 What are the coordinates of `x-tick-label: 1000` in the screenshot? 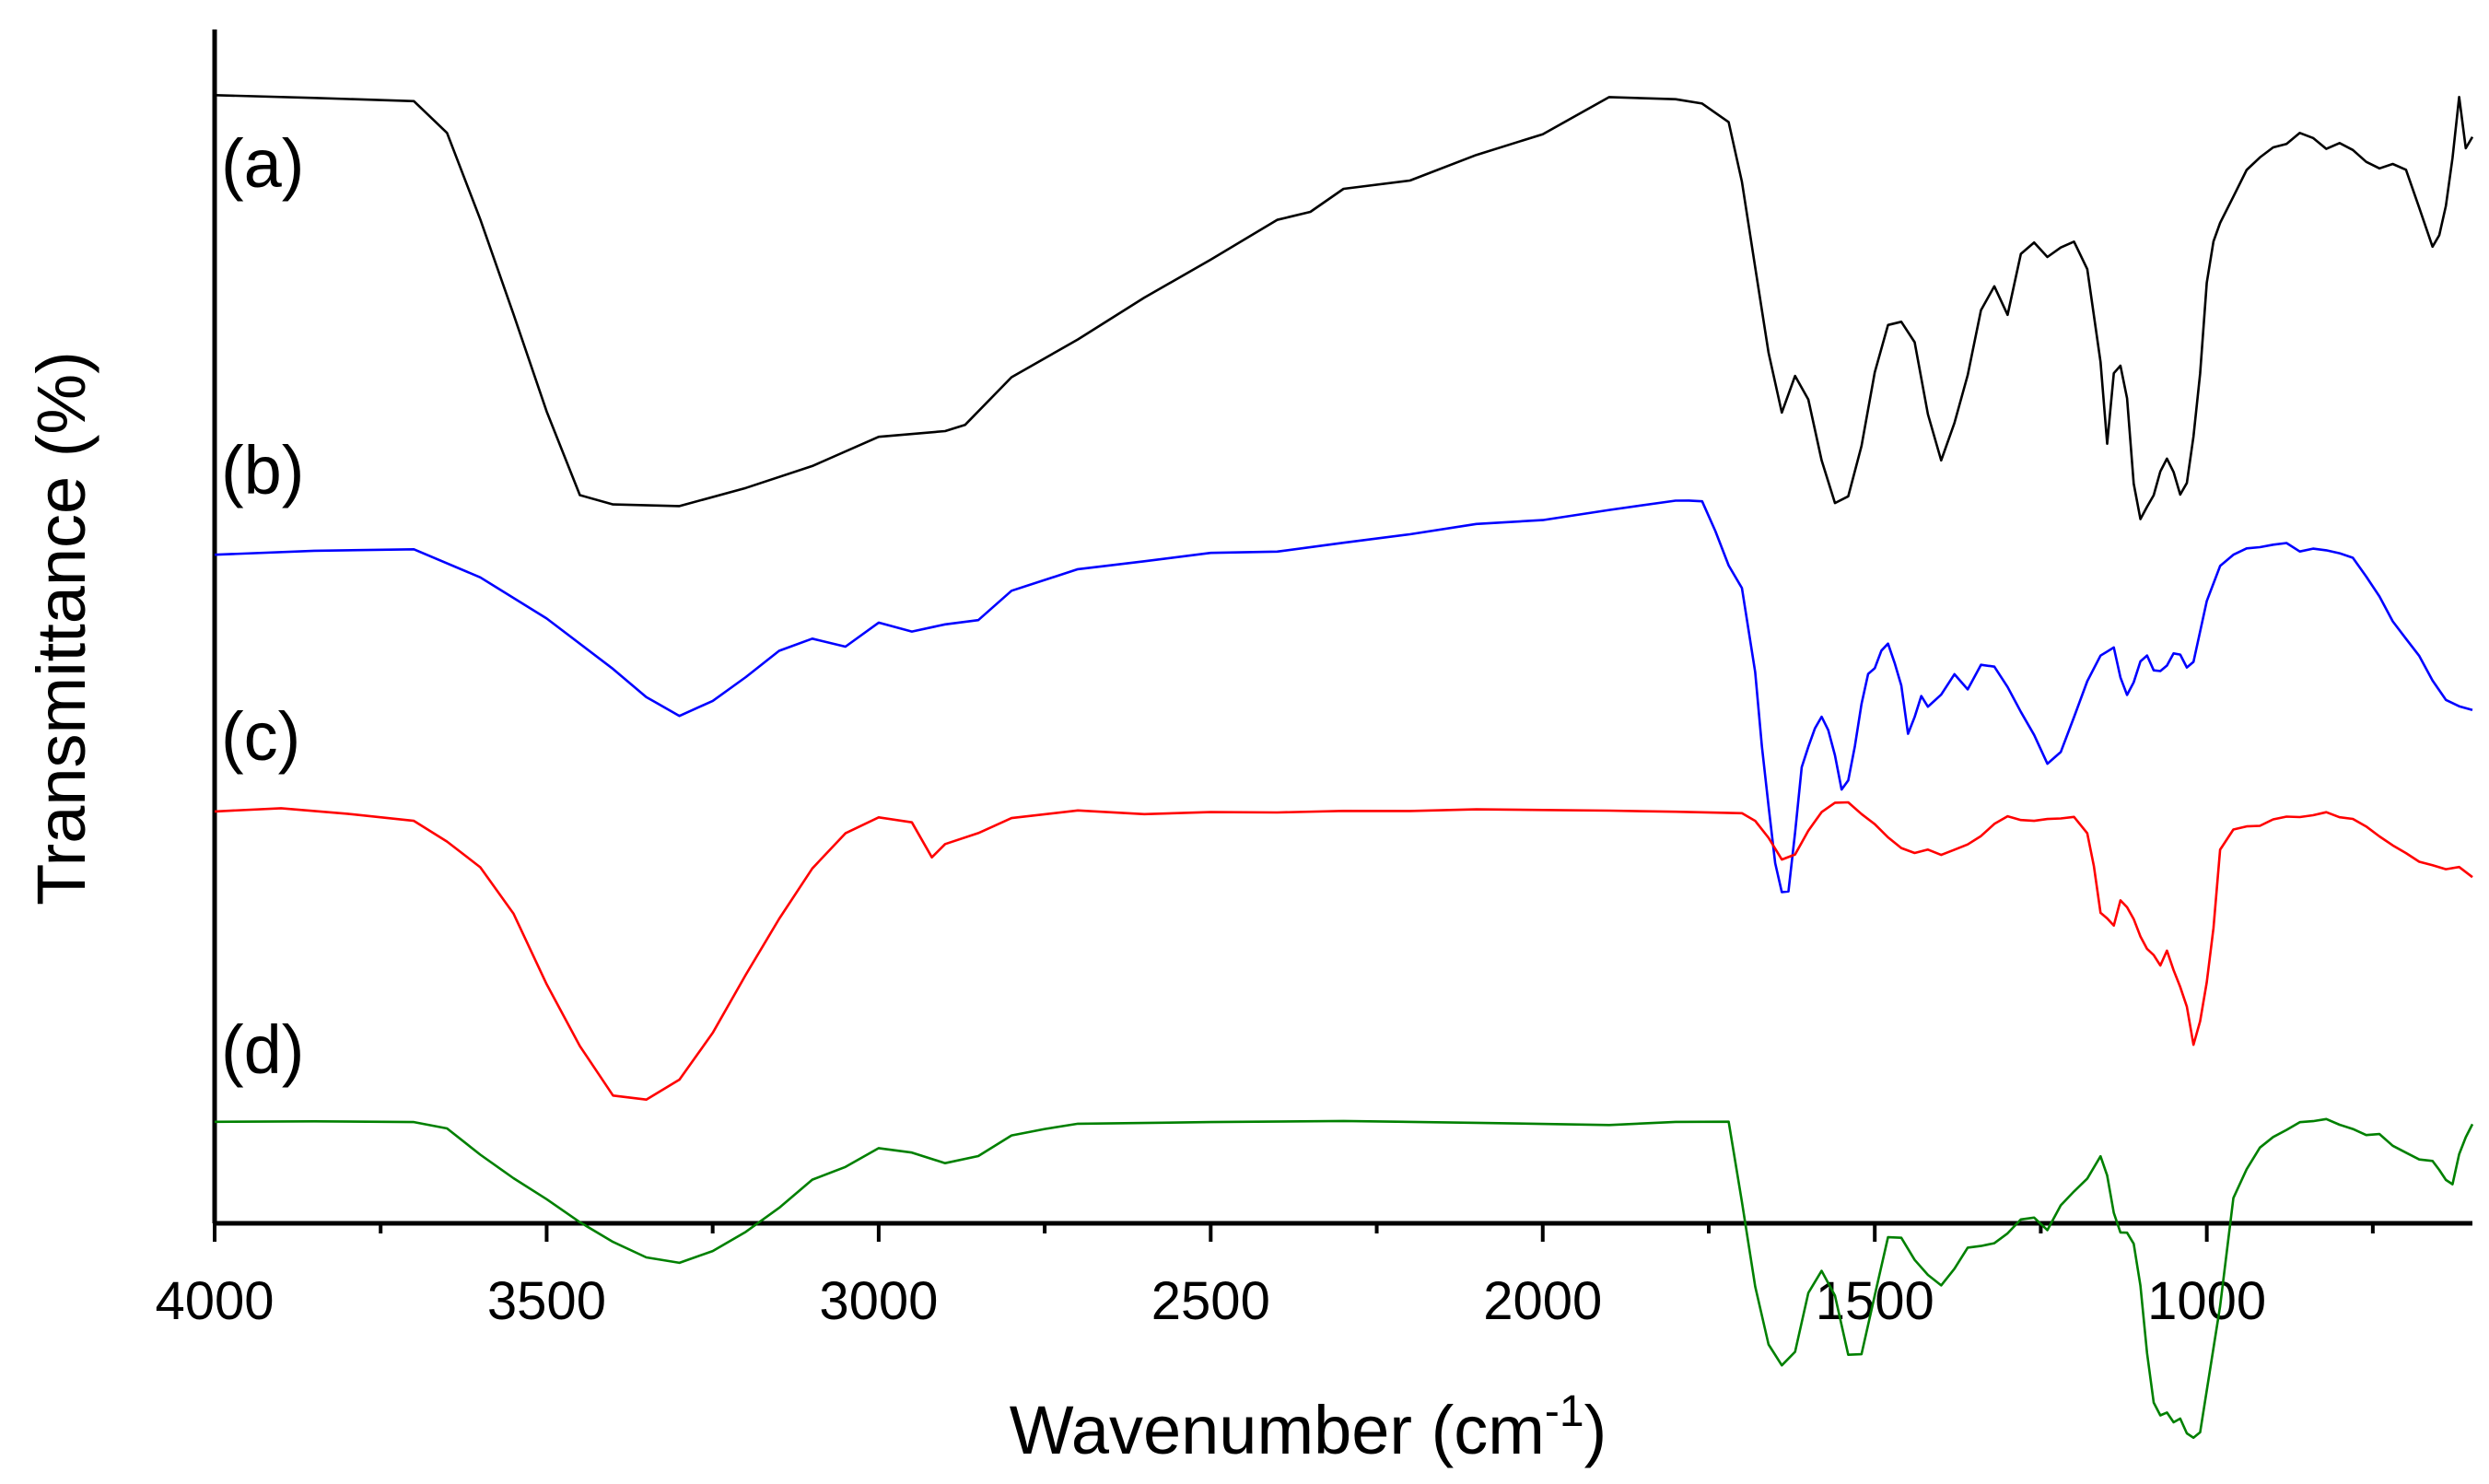 It's located at (2207, 1301).